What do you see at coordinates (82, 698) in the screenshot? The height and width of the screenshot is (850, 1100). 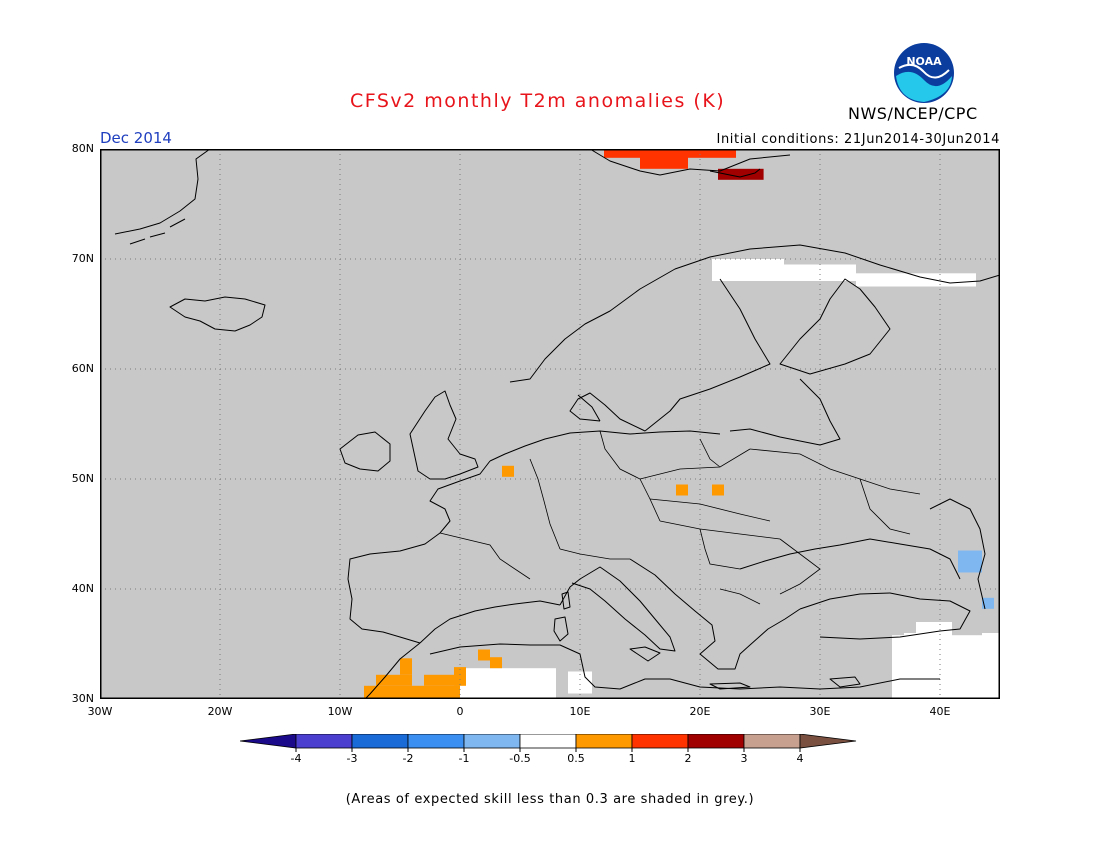 I see `latitude-label: 30N` at bounding box center [82, 698].